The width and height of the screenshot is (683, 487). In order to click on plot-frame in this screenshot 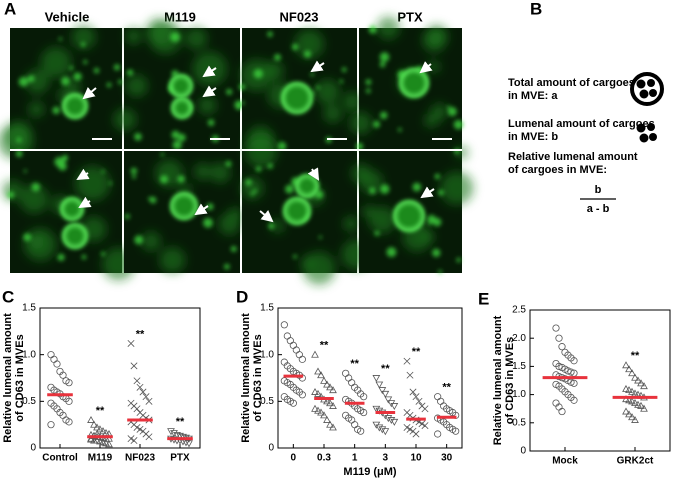, I will do `click(370, 378)`.